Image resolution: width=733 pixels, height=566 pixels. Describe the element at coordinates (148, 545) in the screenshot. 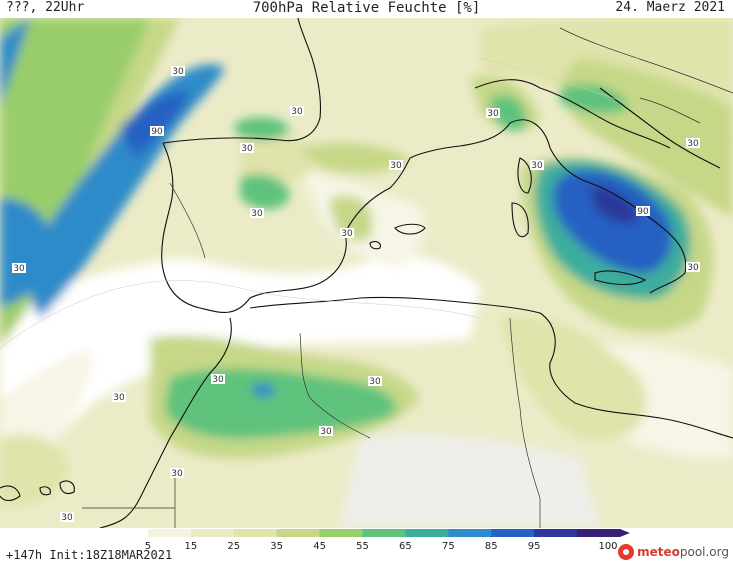

I see `colorbar-tick-label: 5` at that location.